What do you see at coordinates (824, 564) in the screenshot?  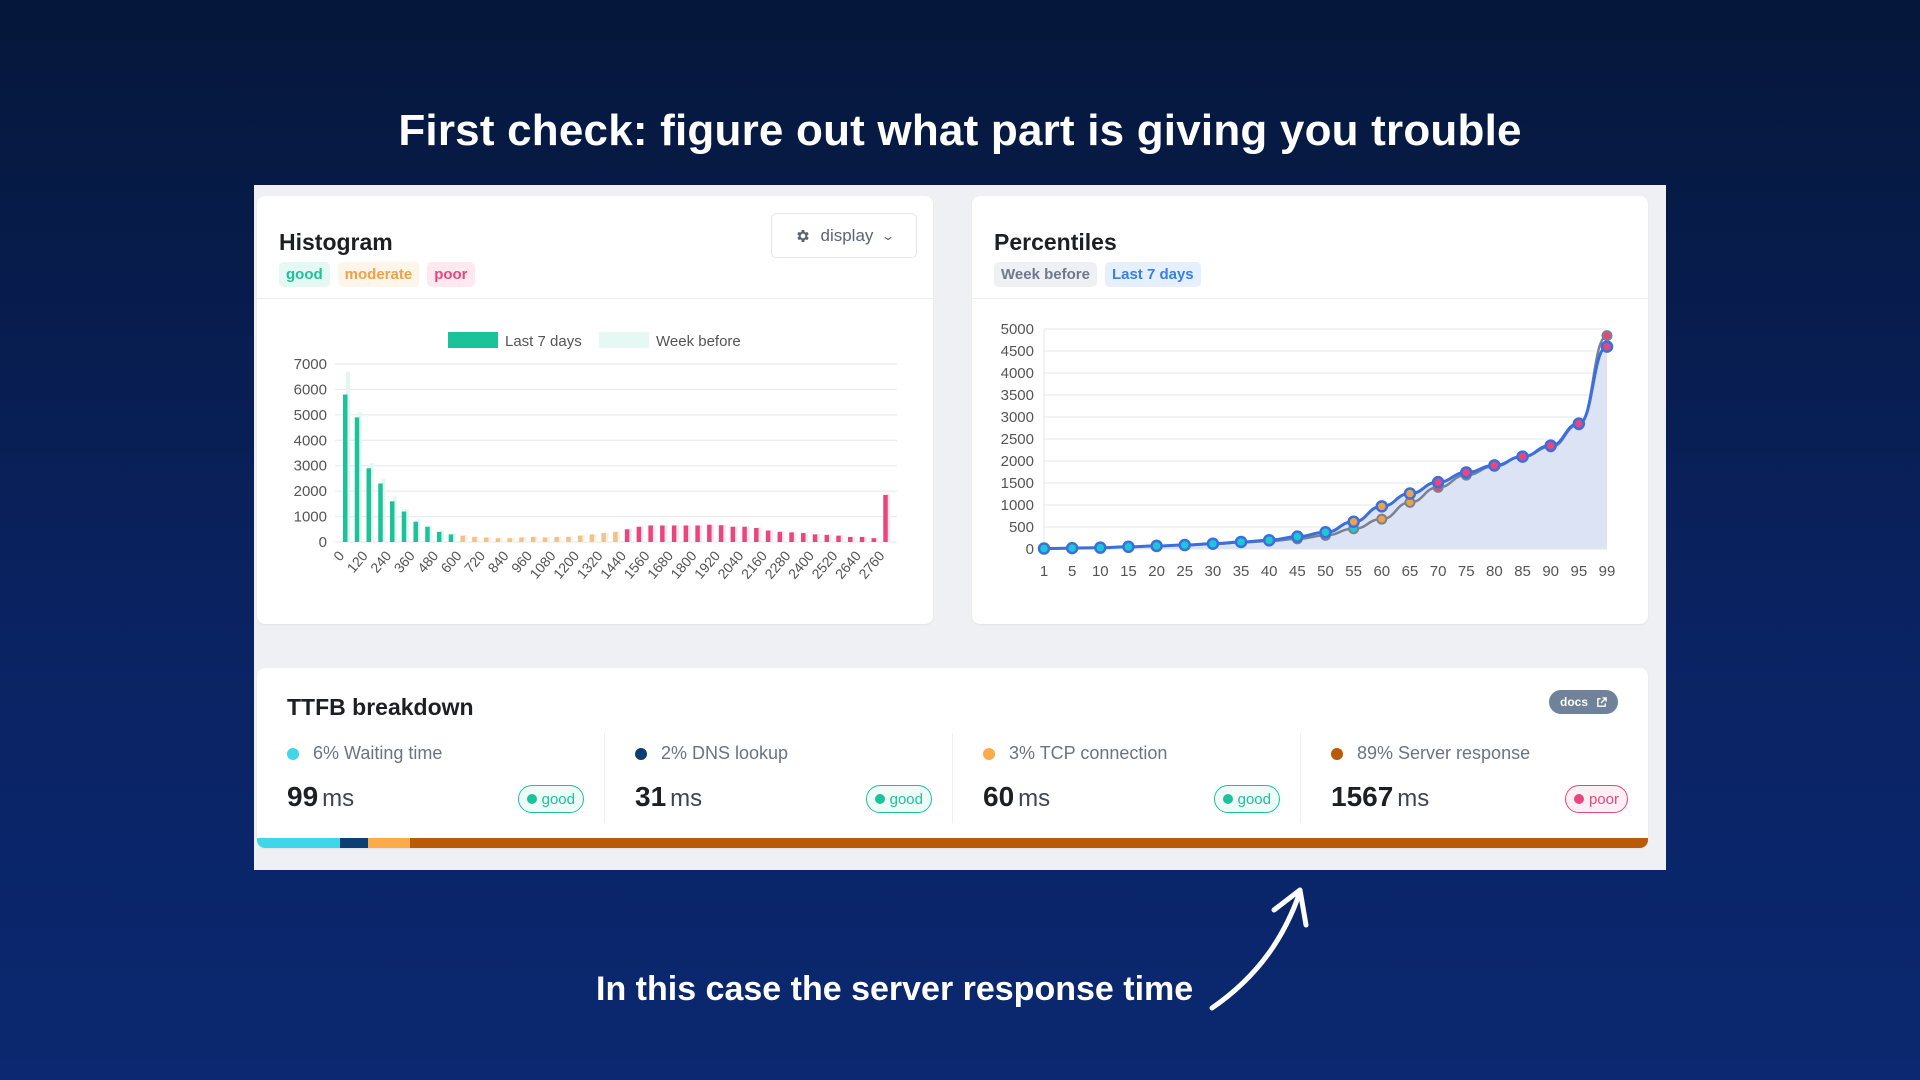 I see `x-tick-label: 2520` at bounding box center [824, 564].